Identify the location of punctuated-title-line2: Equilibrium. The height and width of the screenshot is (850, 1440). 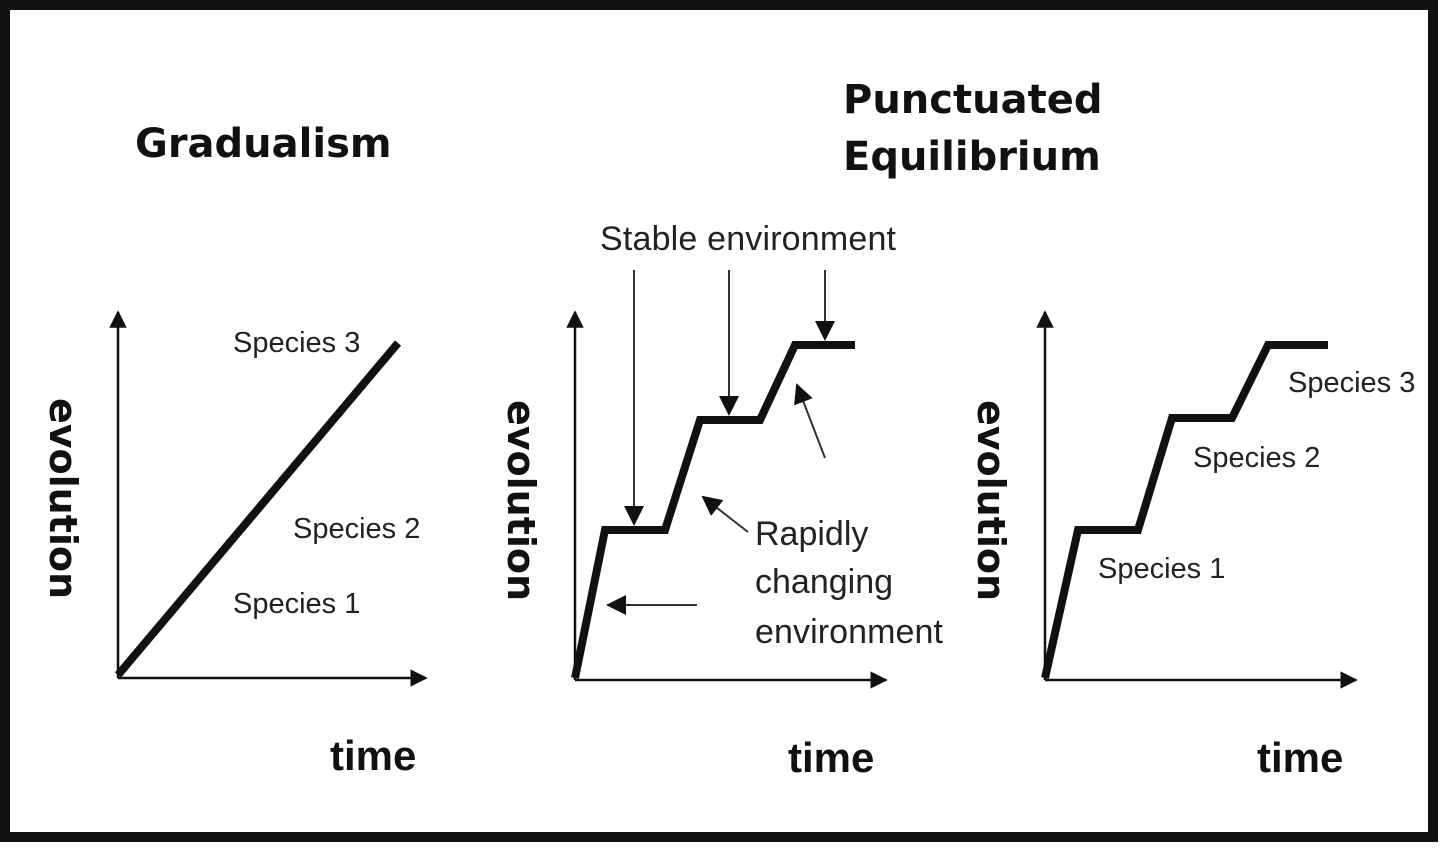
(972, 157).